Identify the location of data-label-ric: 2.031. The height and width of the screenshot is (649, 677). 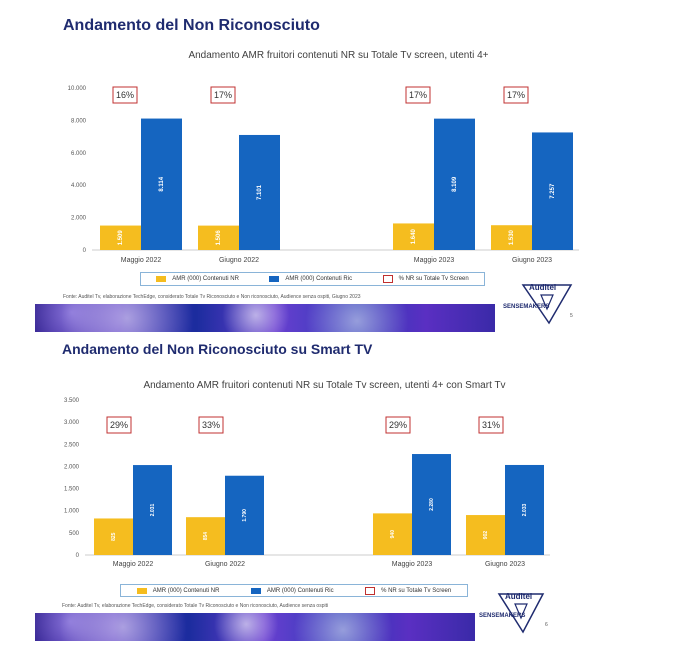
(153, 510).